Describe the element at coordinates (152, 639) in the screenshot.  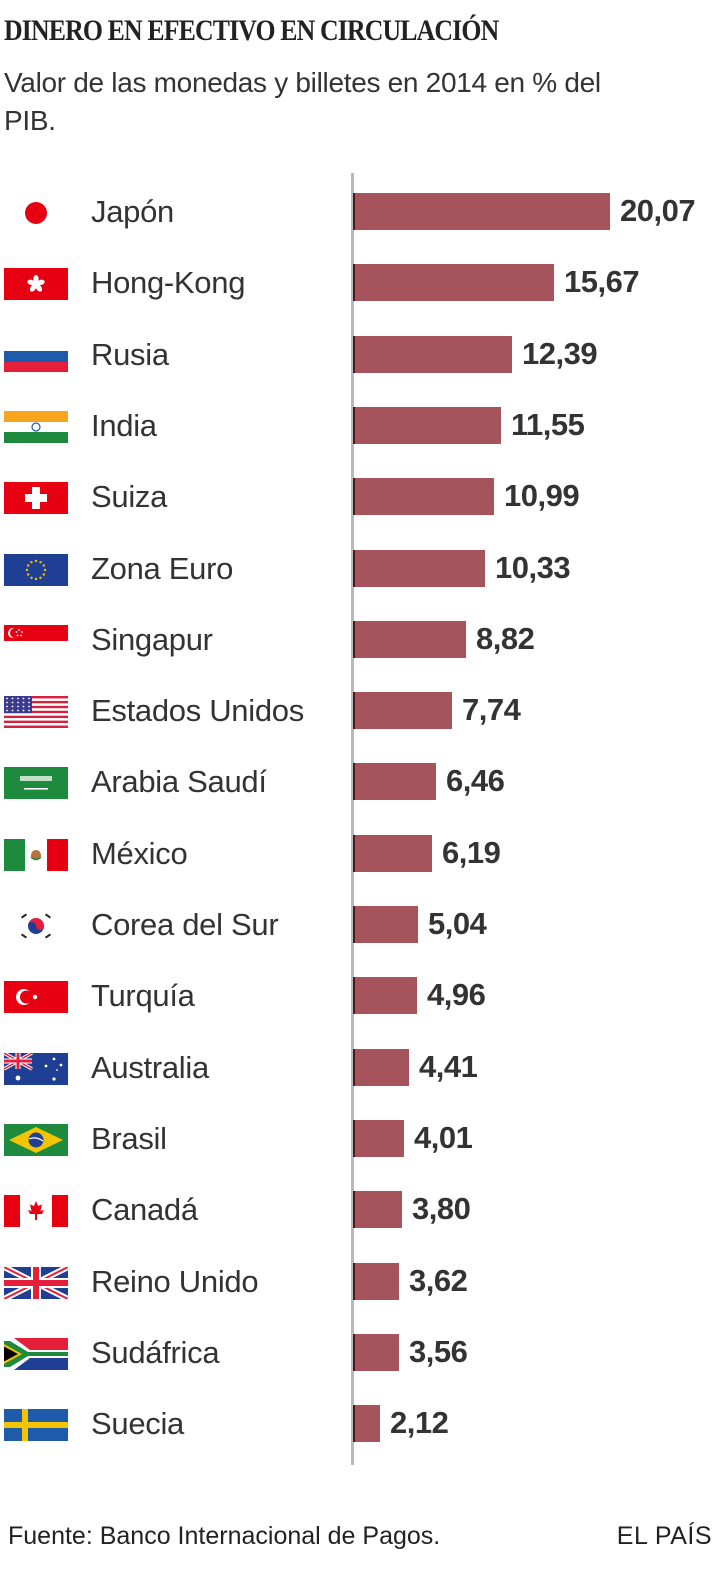
I see `country-label: Singapur` at that location.